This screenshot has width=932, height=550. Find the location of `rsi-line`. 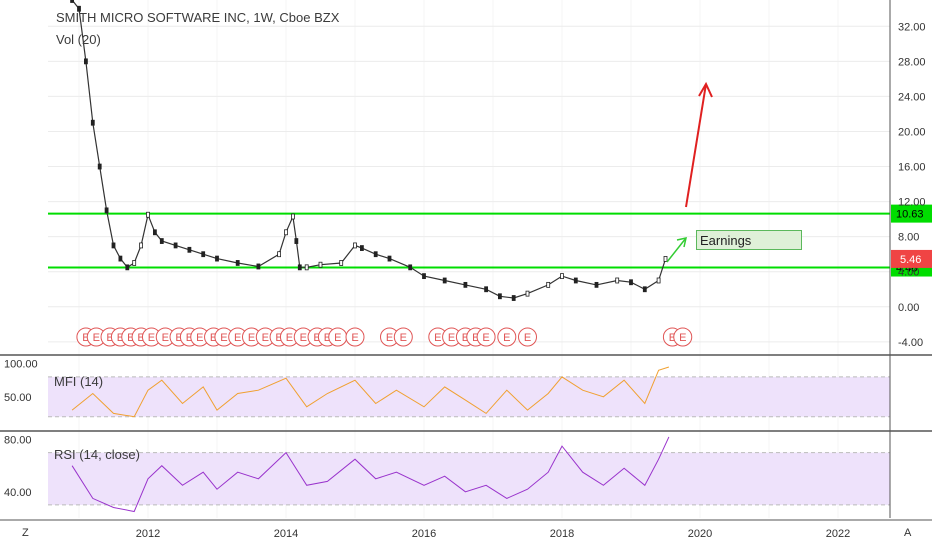

rsi-line is located at coordinates (370, 474).